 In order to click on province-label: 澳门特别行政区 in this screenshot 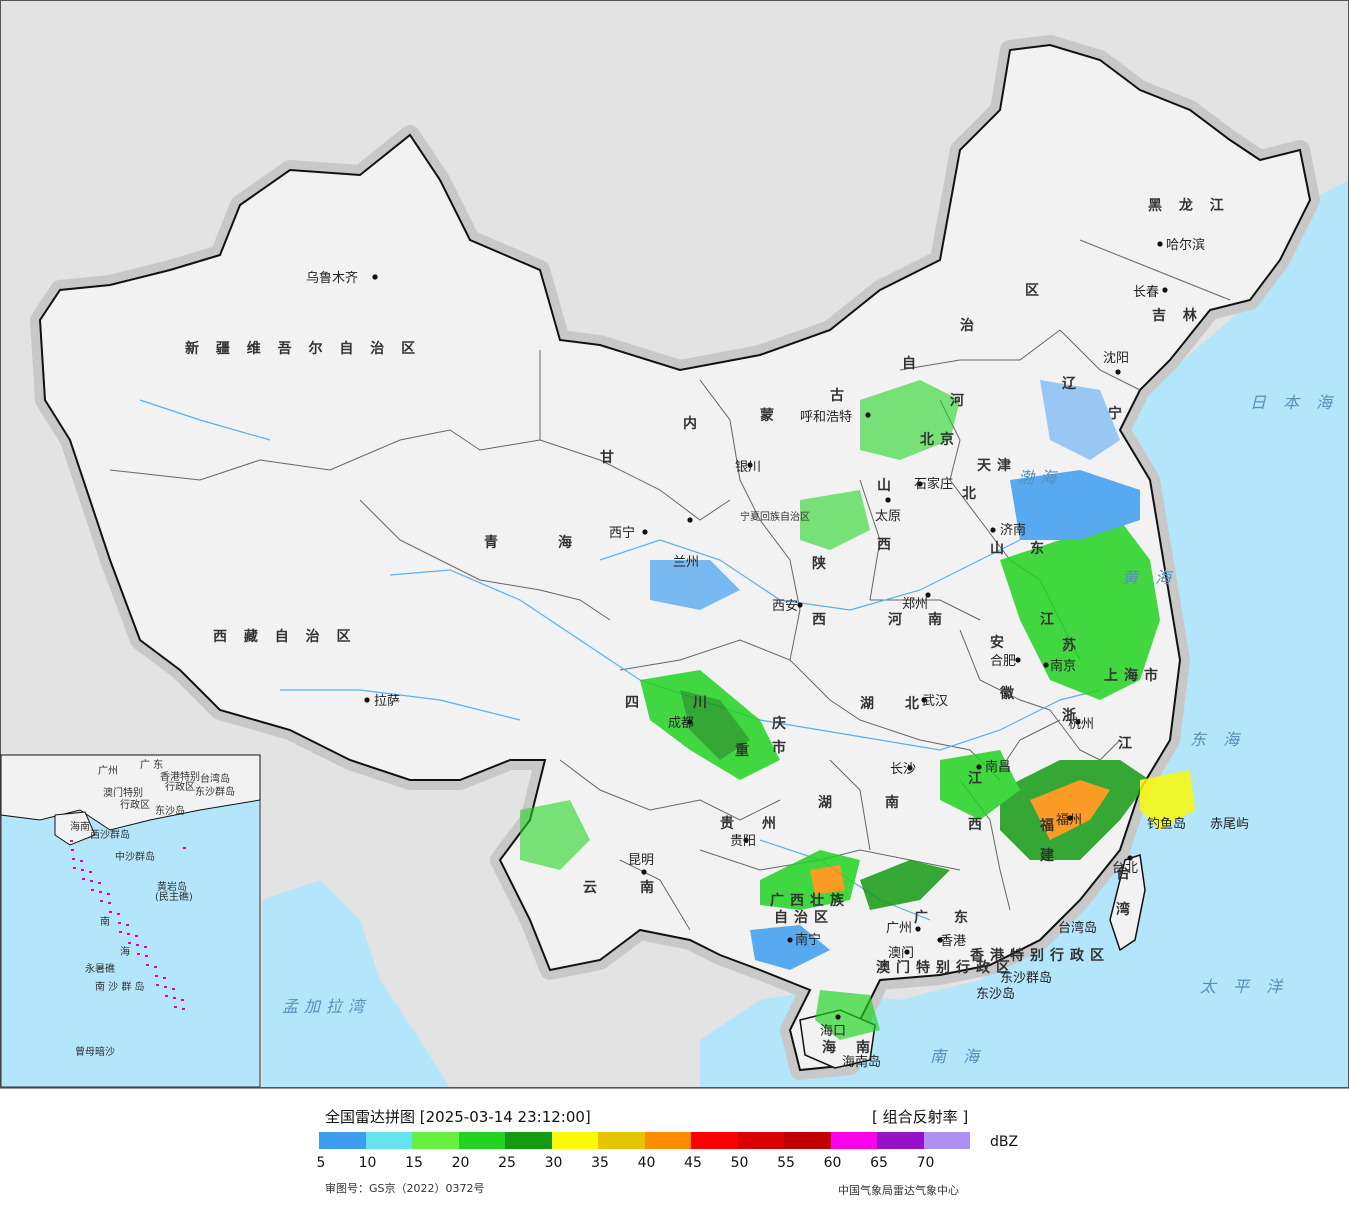, I will do `click(946, 967)`.